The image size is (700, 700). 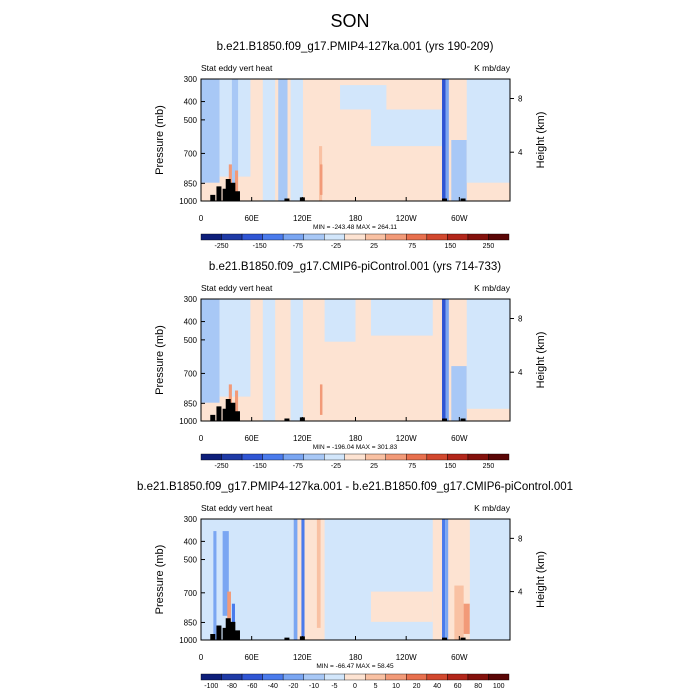 What do you see at coordinates (355, 686) in the screenshot?
I see `colorbar-label: 0` at bounding box center [355, 686].